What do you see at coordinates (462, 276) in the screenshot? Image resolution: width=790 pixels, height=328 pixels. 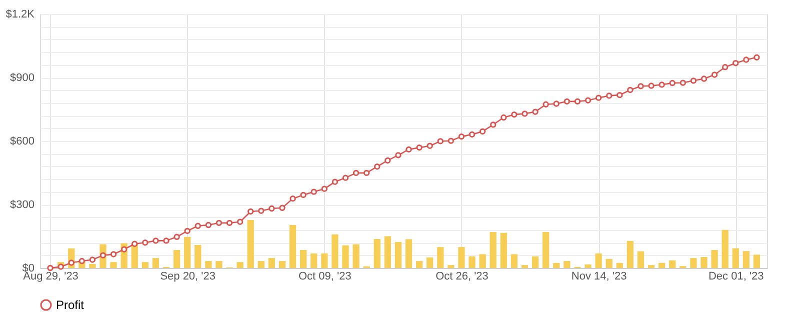 I see `x-tick-label: Oct 26, '23` at bounding box center [462, 276].